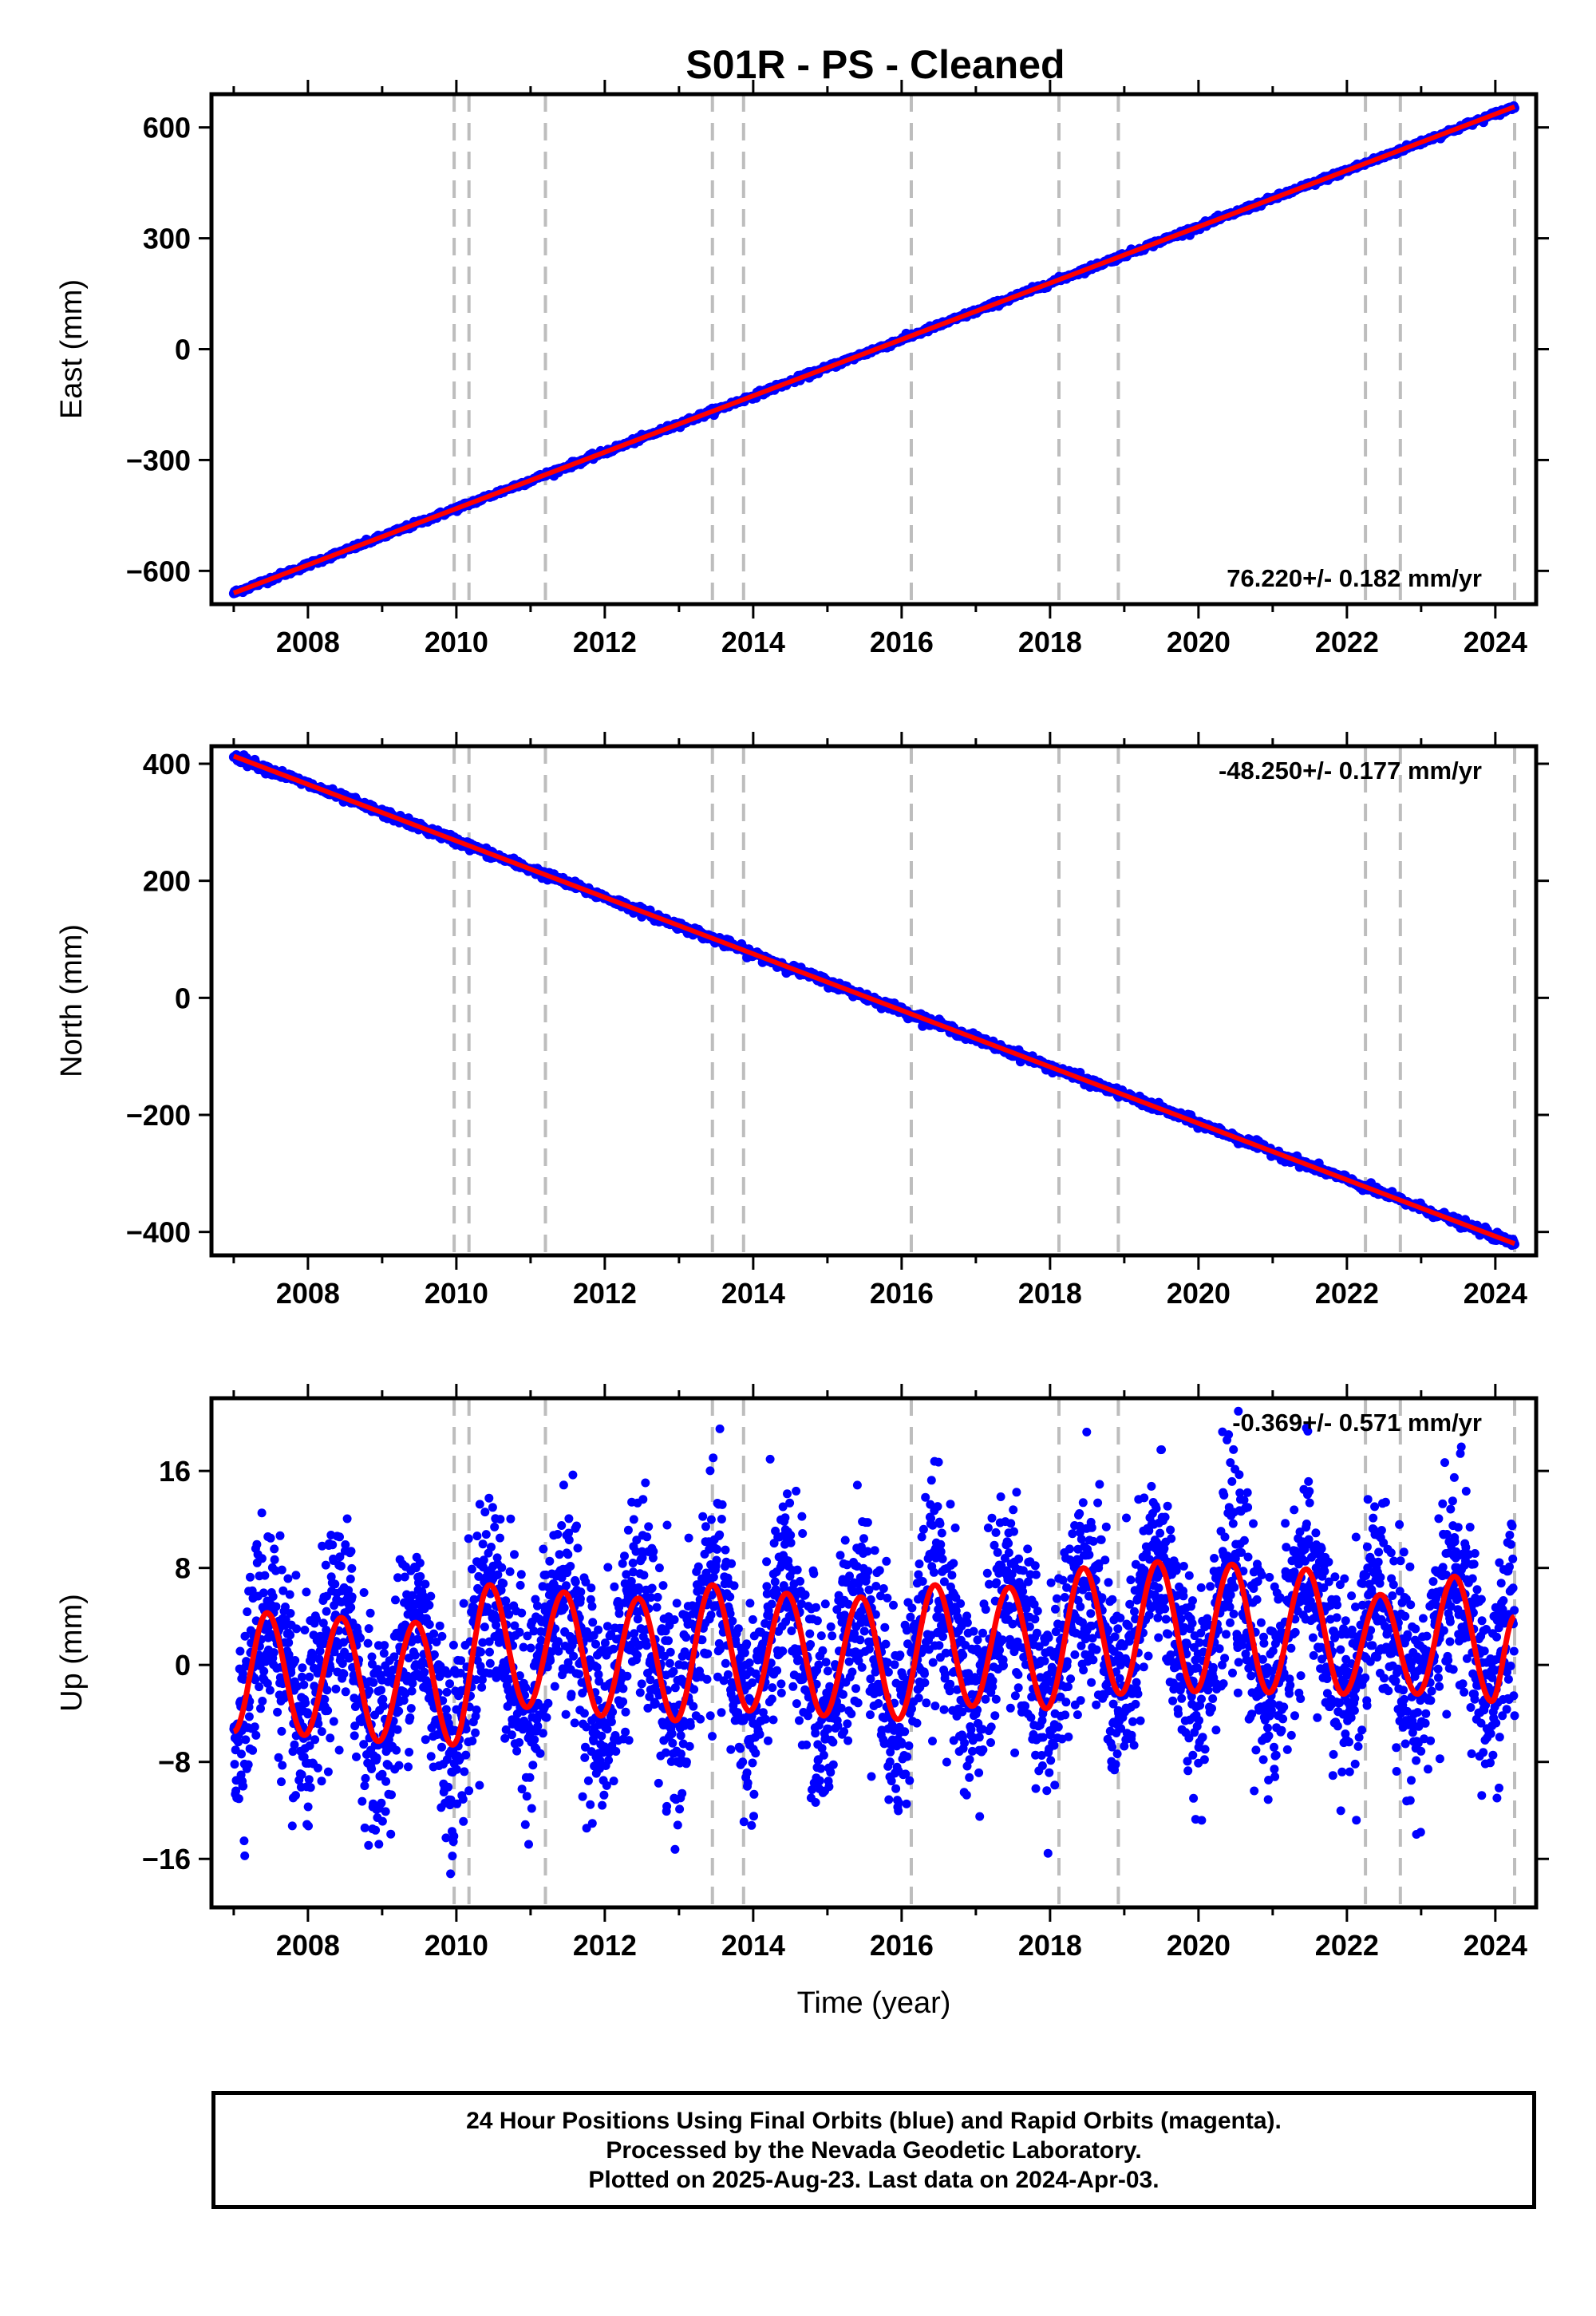 This screenshot has height=2316, width=1596. I want to click on x-tick-label: 2020, so click(1199, 1293).